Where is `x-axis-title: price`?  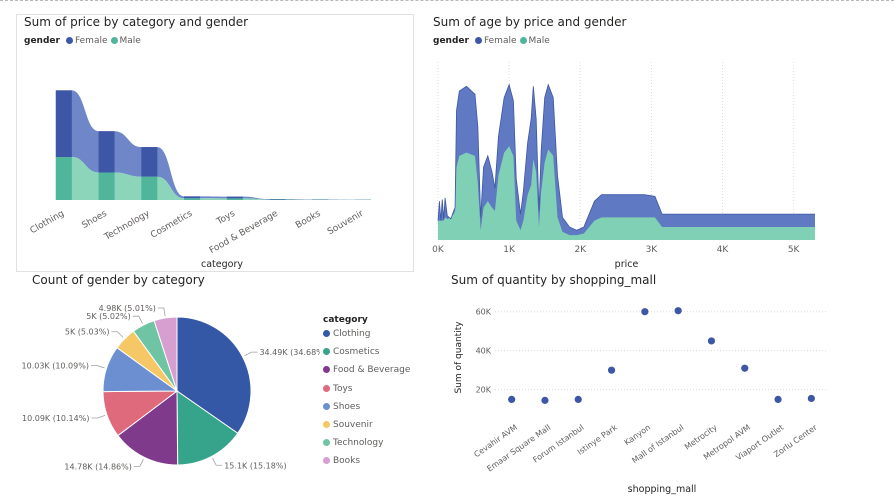
x-axis-title: price is located at coordinates (627, 264).